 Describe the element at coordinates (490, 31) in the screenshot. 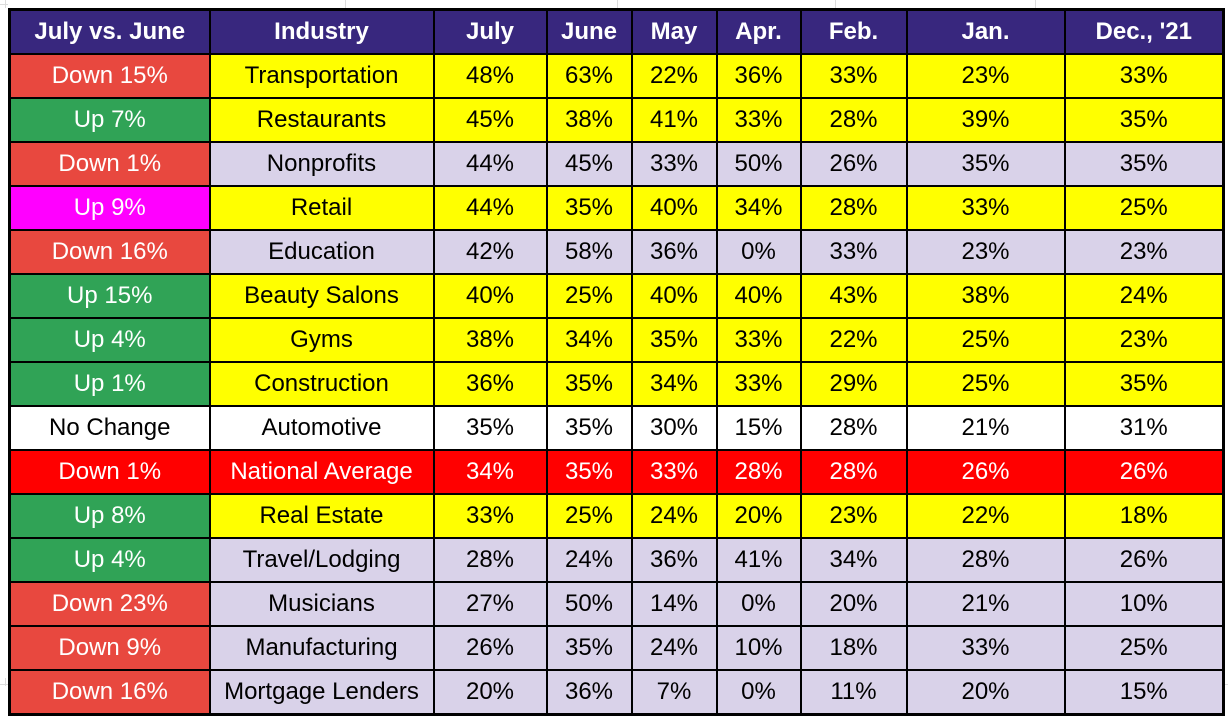

I see `column-header: July` at that location.